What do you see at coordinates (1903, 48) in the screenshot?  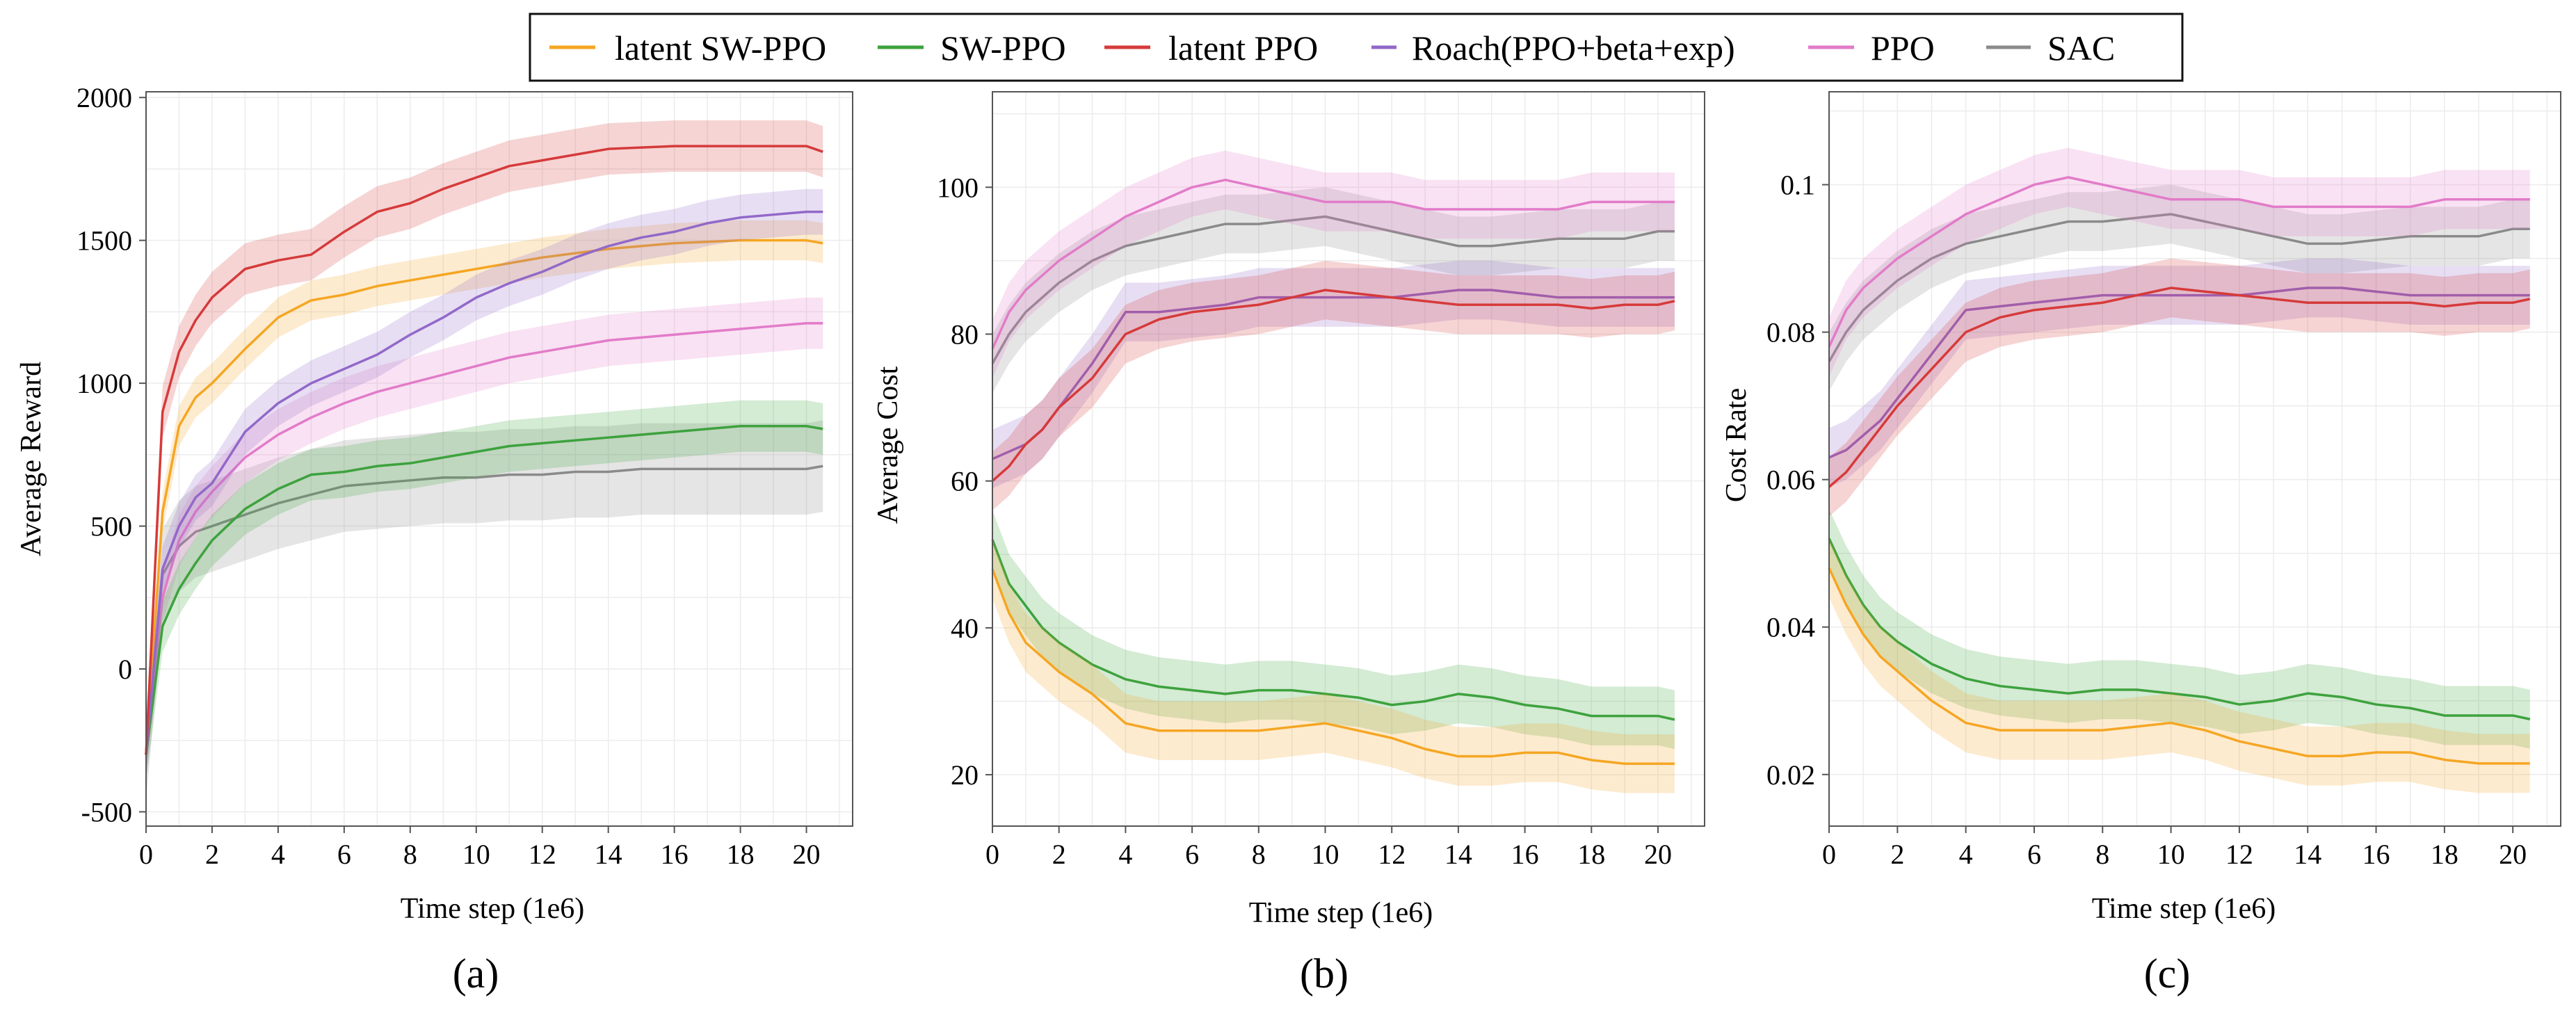 I see `legend-label: PPO` at bounding box center [1903, 48].